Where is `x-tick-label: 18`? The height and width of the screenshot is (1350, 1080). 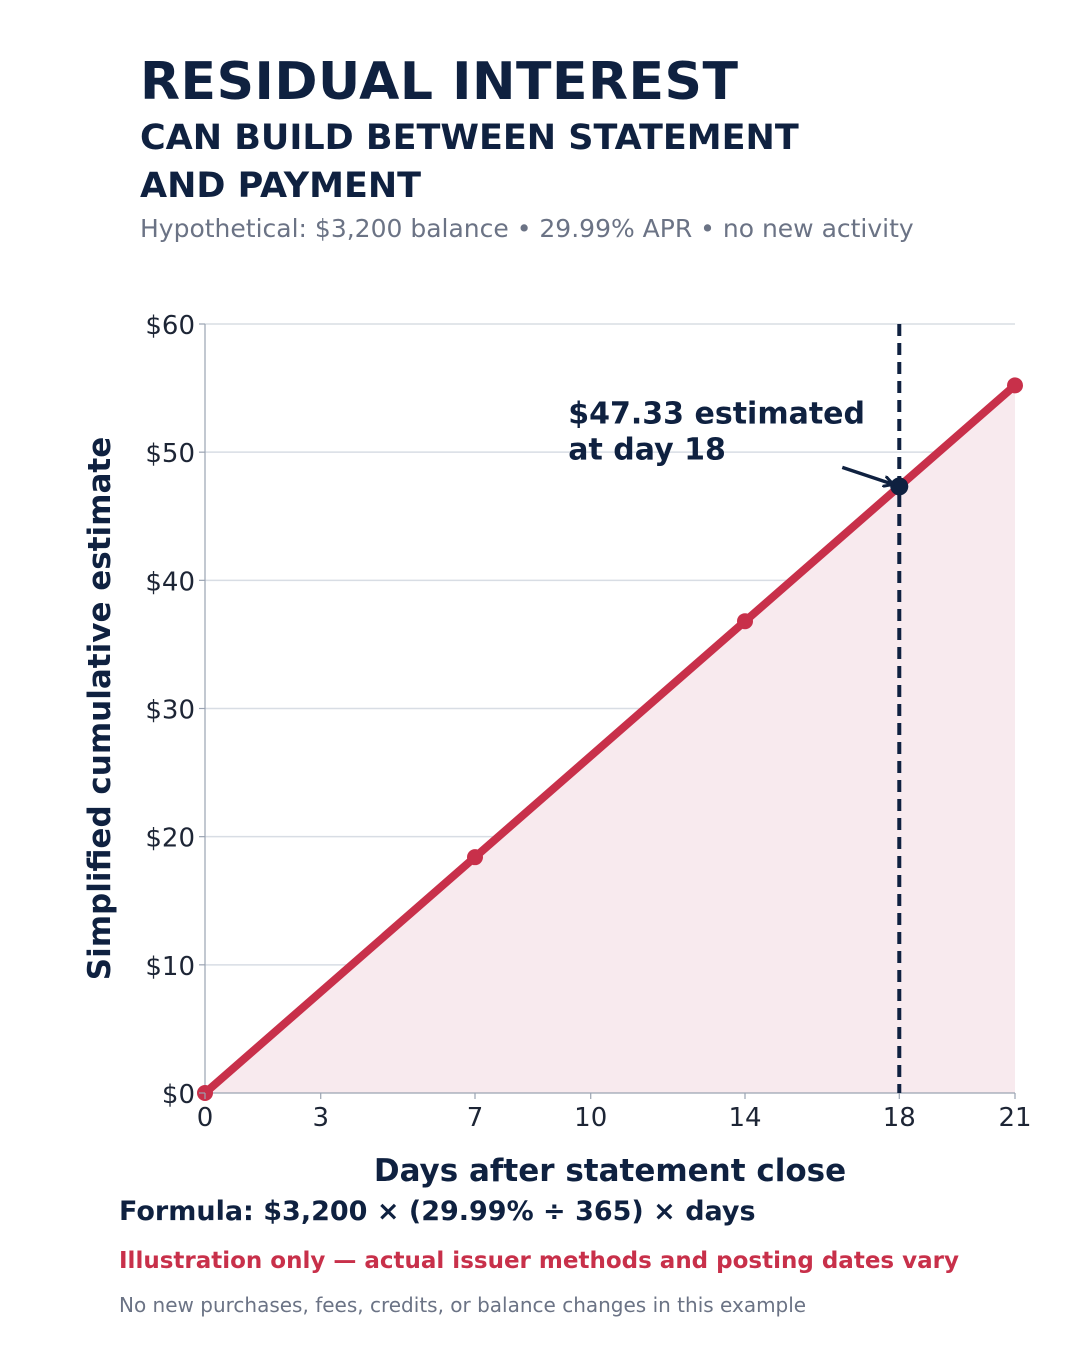
x-tick-label: 18 is located at coordinates (899, 1118).